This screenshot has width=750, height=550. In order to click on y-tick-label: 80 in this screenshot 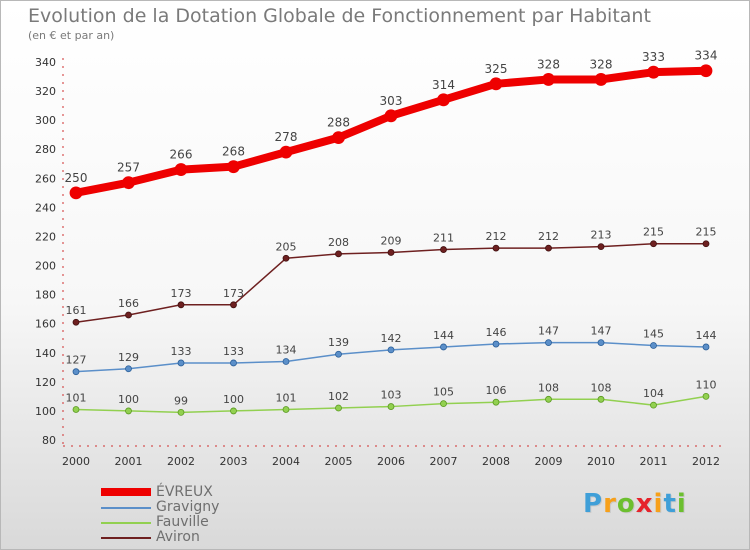, I will do `click(49, 440)`.